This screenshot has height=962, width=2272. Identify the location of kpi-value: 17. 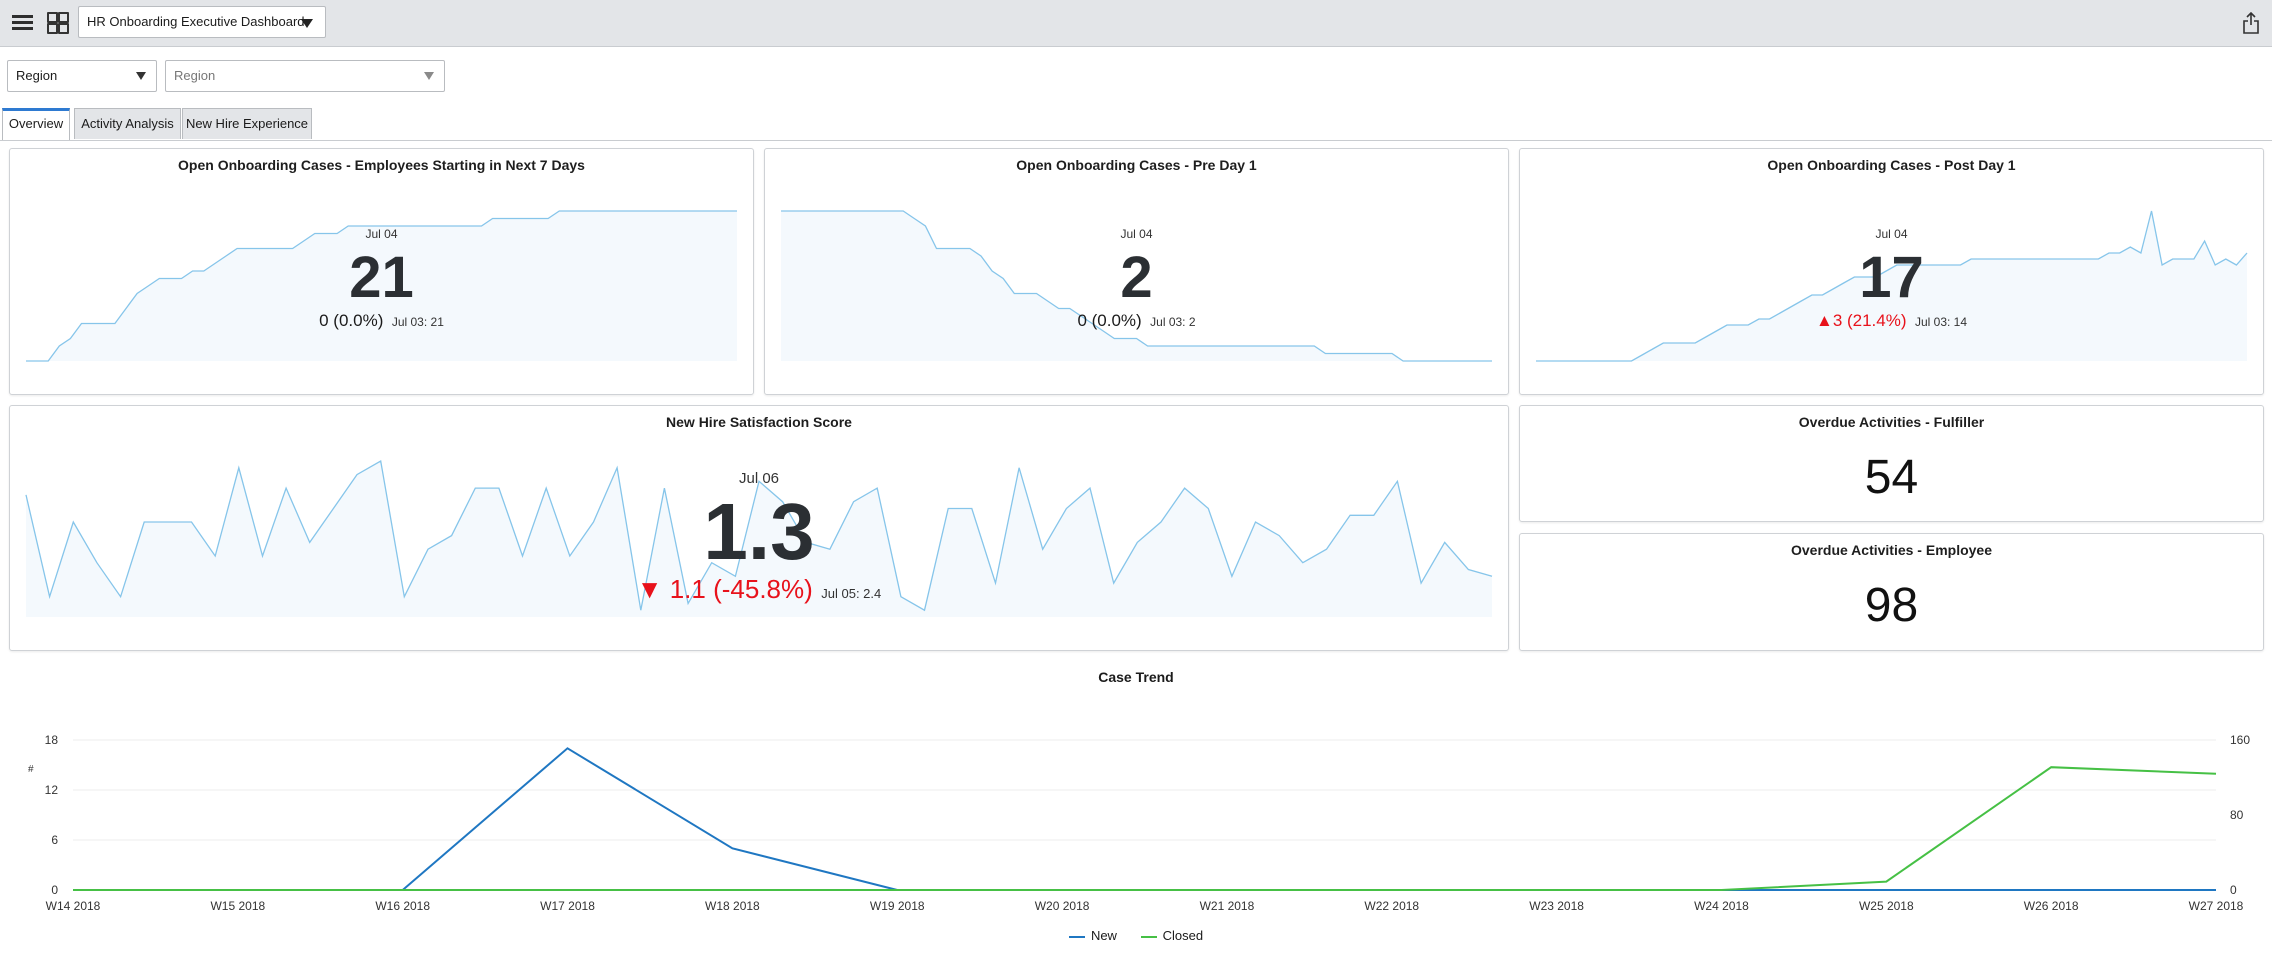
(1891, 277).